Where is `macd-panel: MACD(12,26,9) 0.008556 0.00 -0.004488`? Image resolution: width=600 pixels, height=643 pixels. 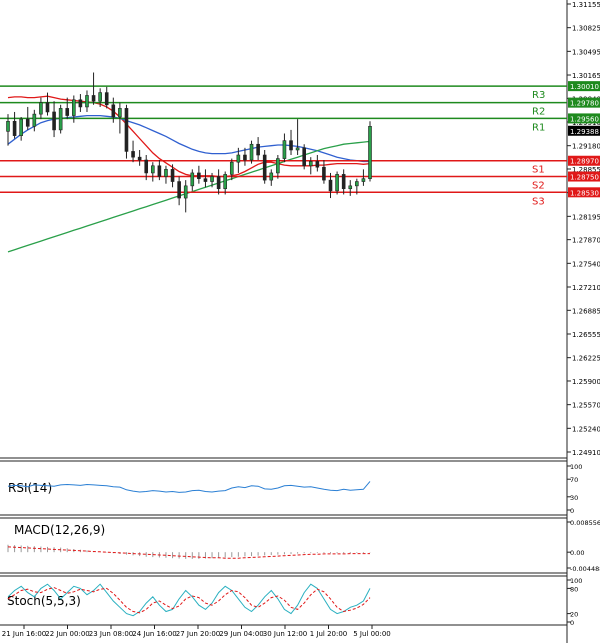
macd-panel: MACD(12,26,9) 0.008556 0.00 -0.004488 is located at coordinates (300, 545).